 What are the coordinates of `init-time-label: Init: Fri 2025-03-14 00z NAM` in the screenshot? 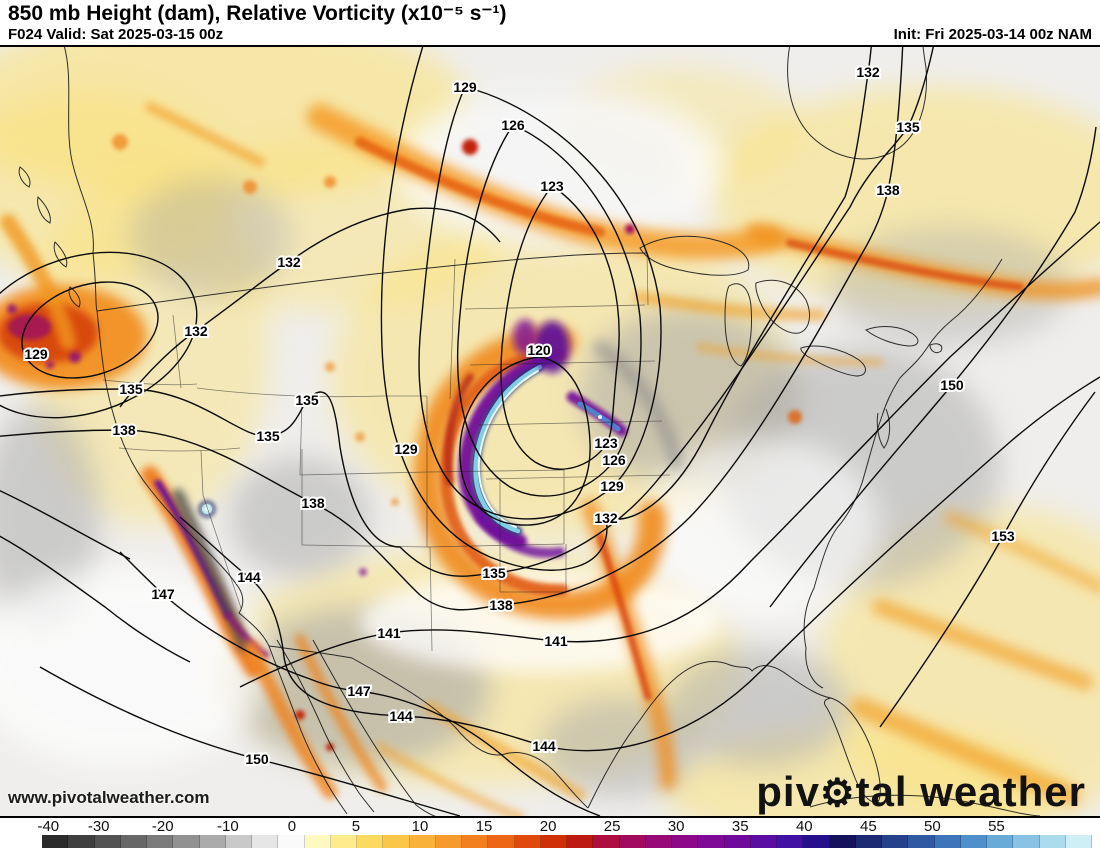 It's located at (992, 34).